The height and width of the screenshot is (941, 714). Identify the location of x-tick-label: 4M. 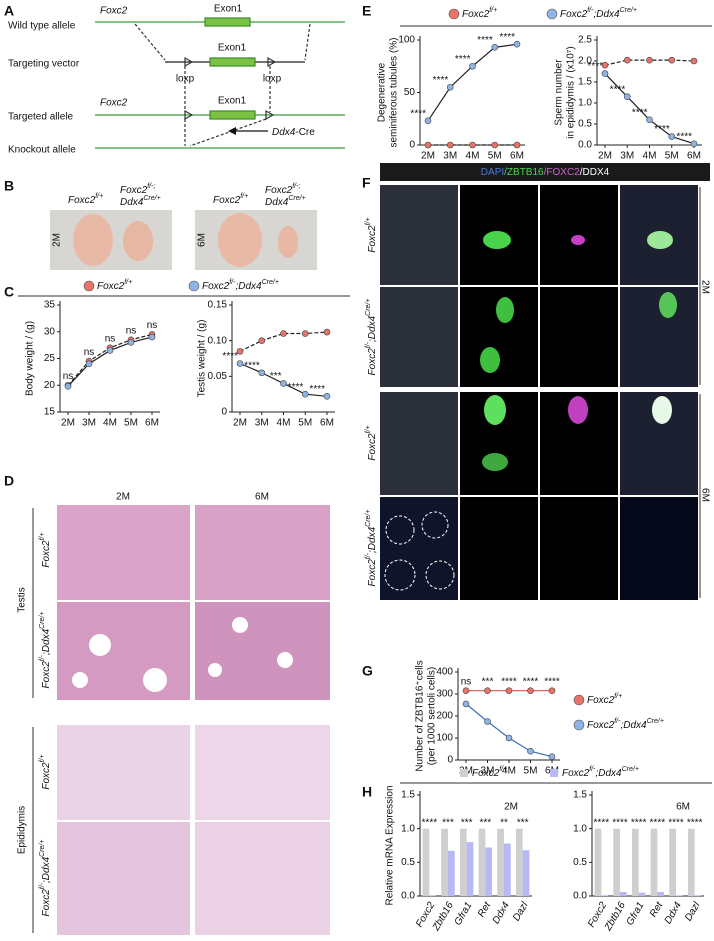
(650, 156).